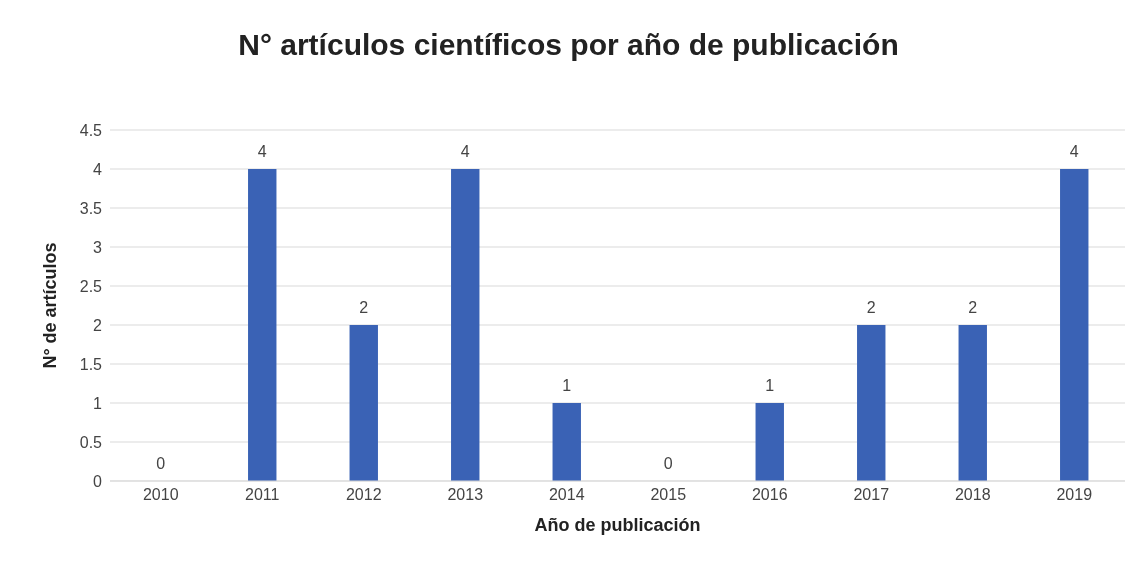 Image resolution: width=1137 pixels, height=581 pixels. I want to click on x-tick-label: 2013, so click(465, 495).